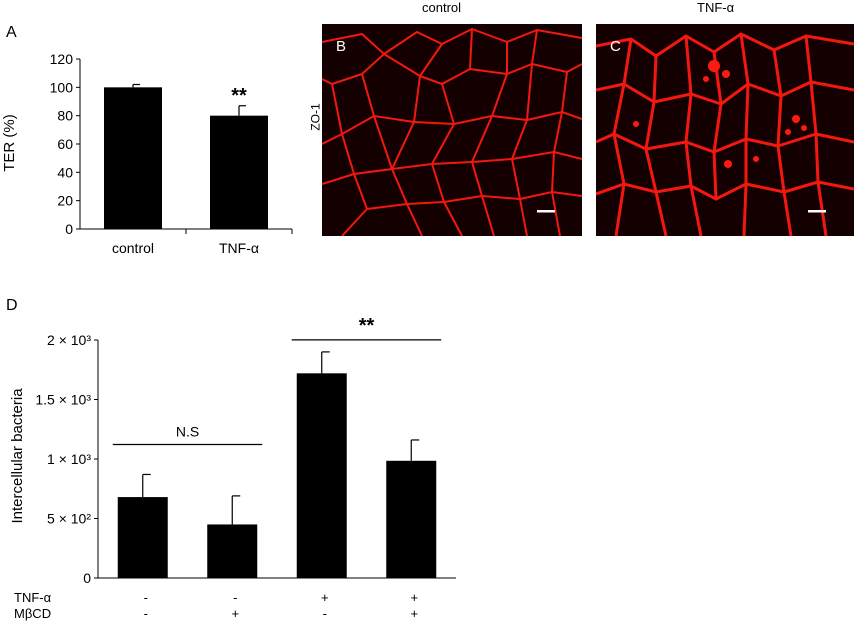 The image size is (856, 628). I want to click on significance-label: N.S, so click(187, 431).